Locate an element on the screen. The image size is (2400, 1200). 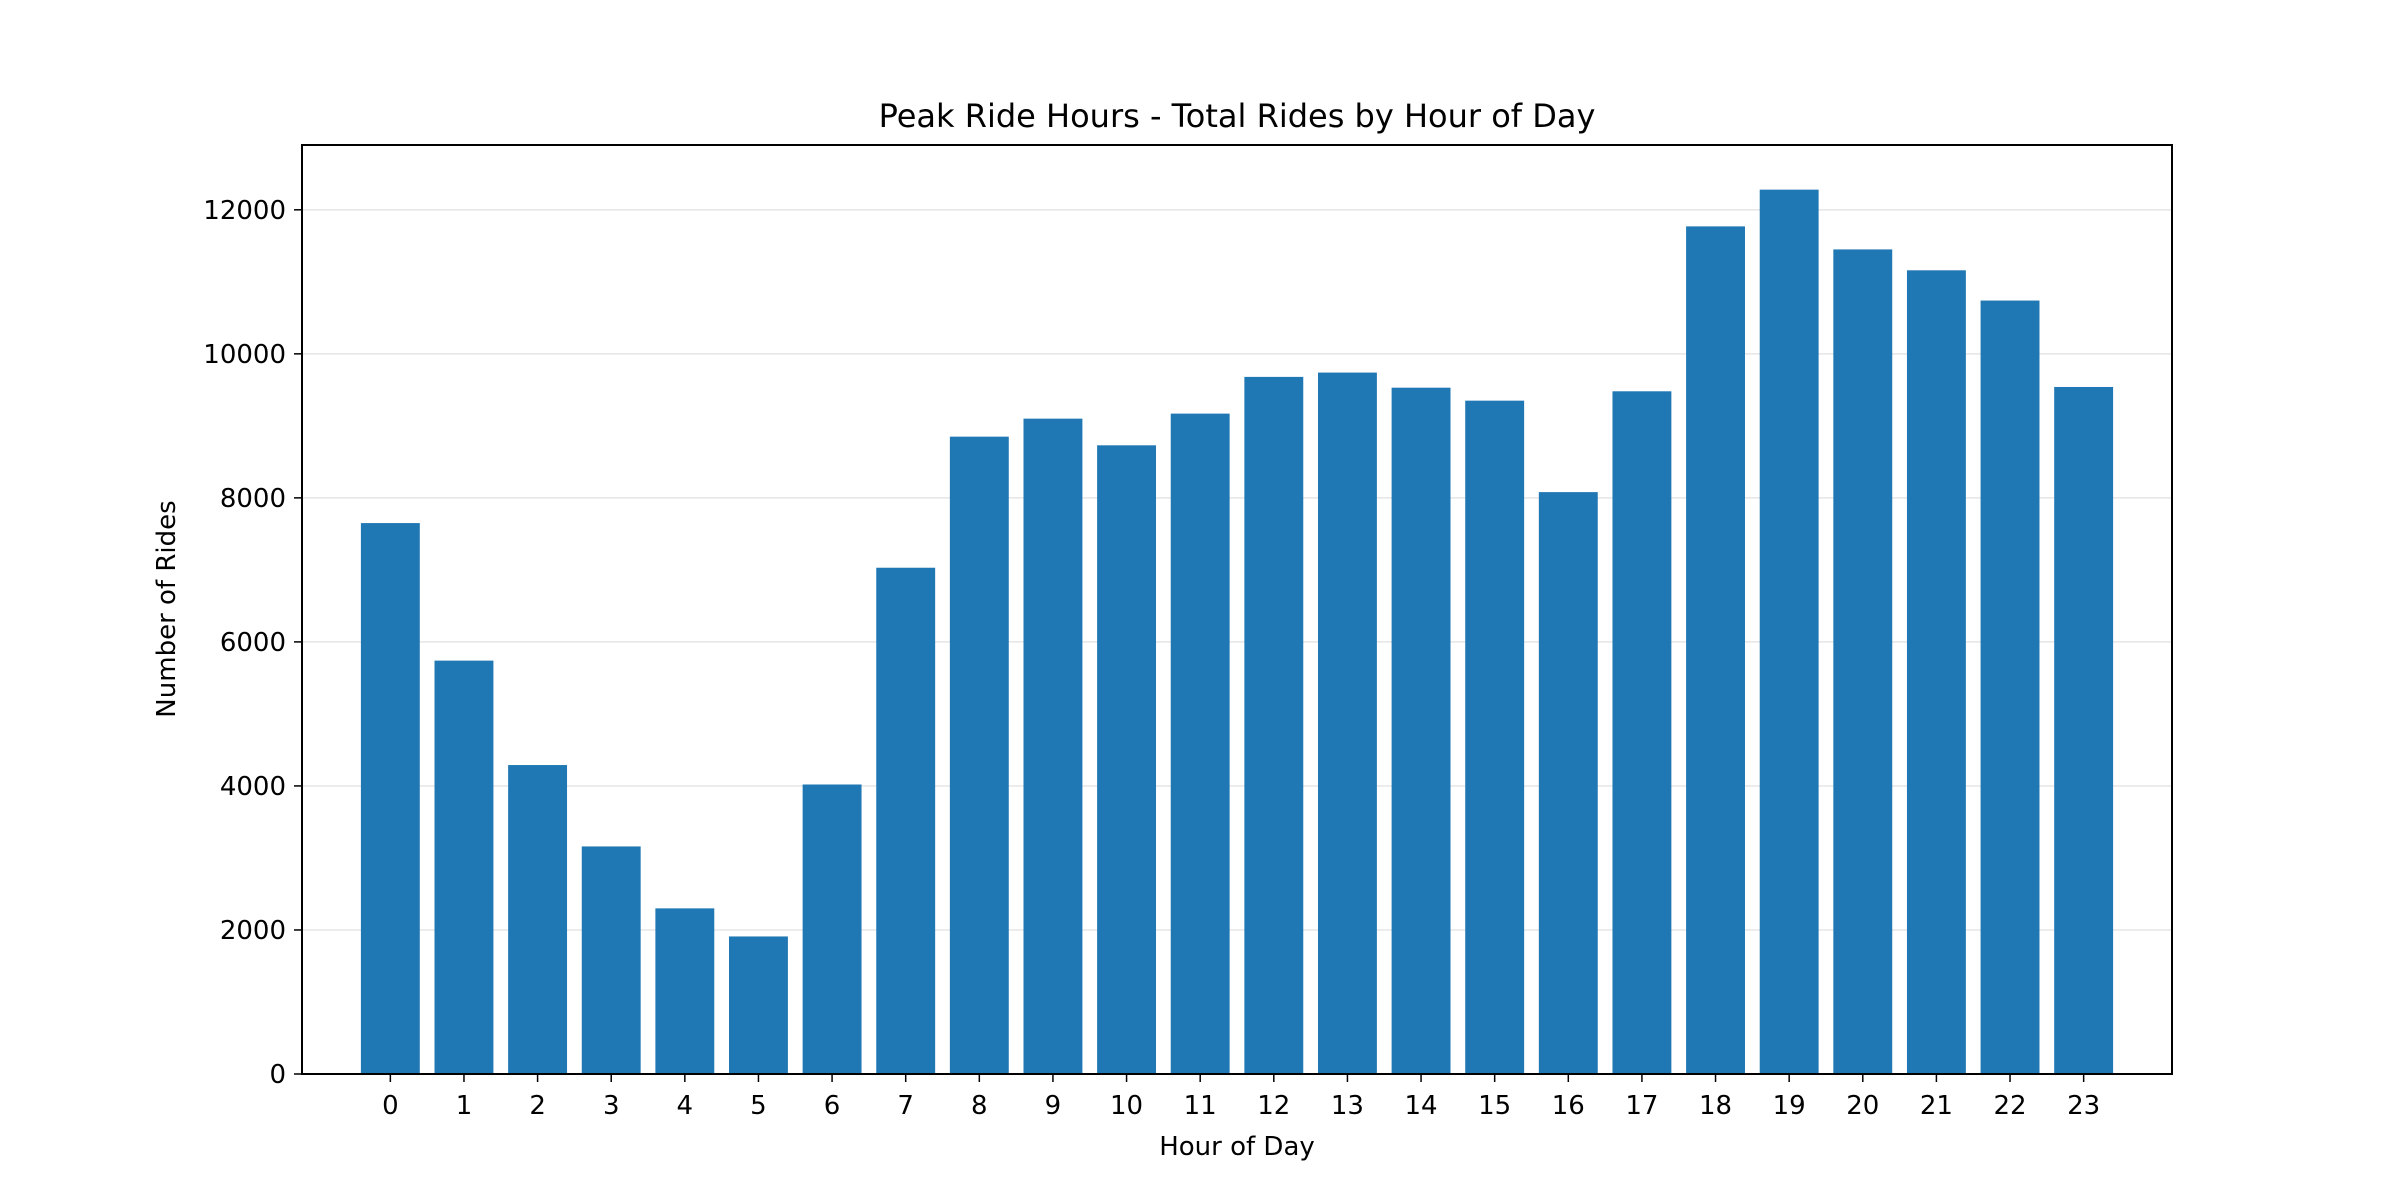
y-tick-label: 10000 is located at coordinates (244, 355).